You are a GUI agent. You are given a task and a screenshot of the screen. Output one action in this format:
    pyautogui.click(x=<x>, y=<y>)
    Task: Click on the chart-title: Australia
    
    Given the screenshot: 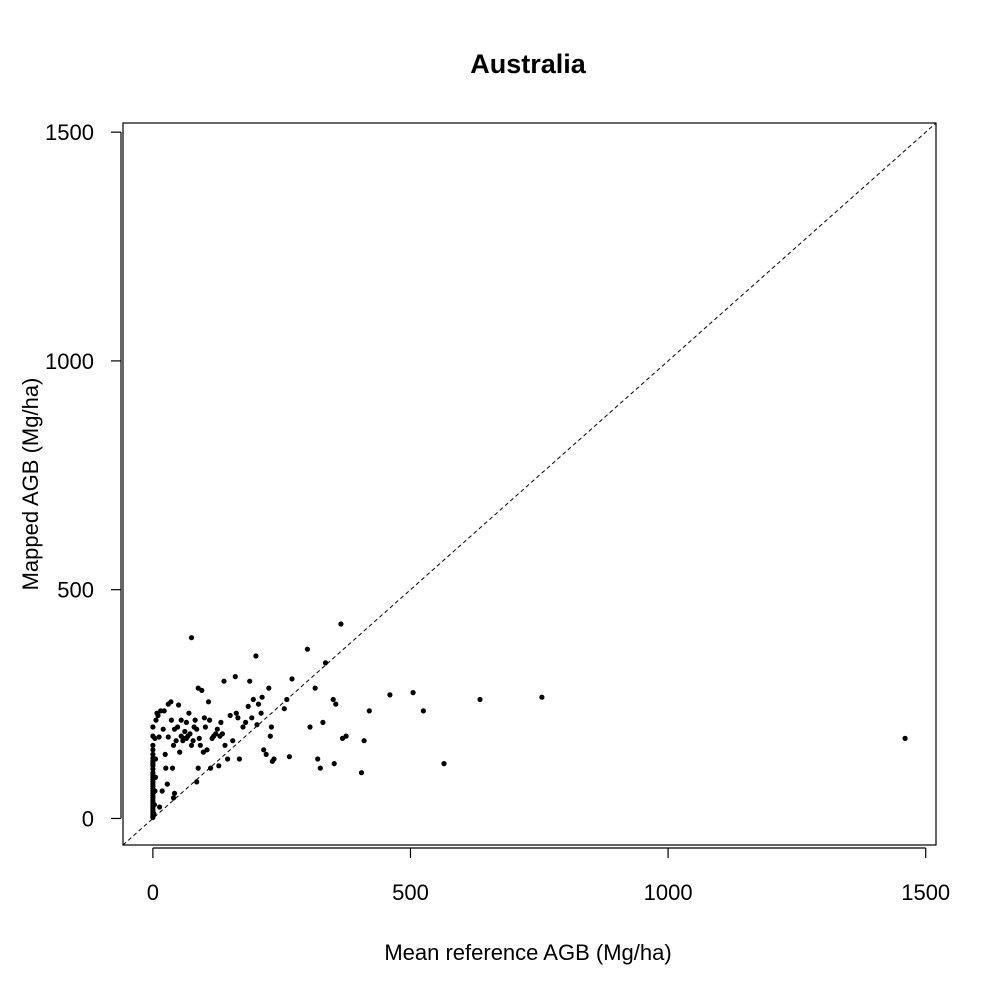 What is the action you would take?
    pyautogui.click(x=528, y=64)
    